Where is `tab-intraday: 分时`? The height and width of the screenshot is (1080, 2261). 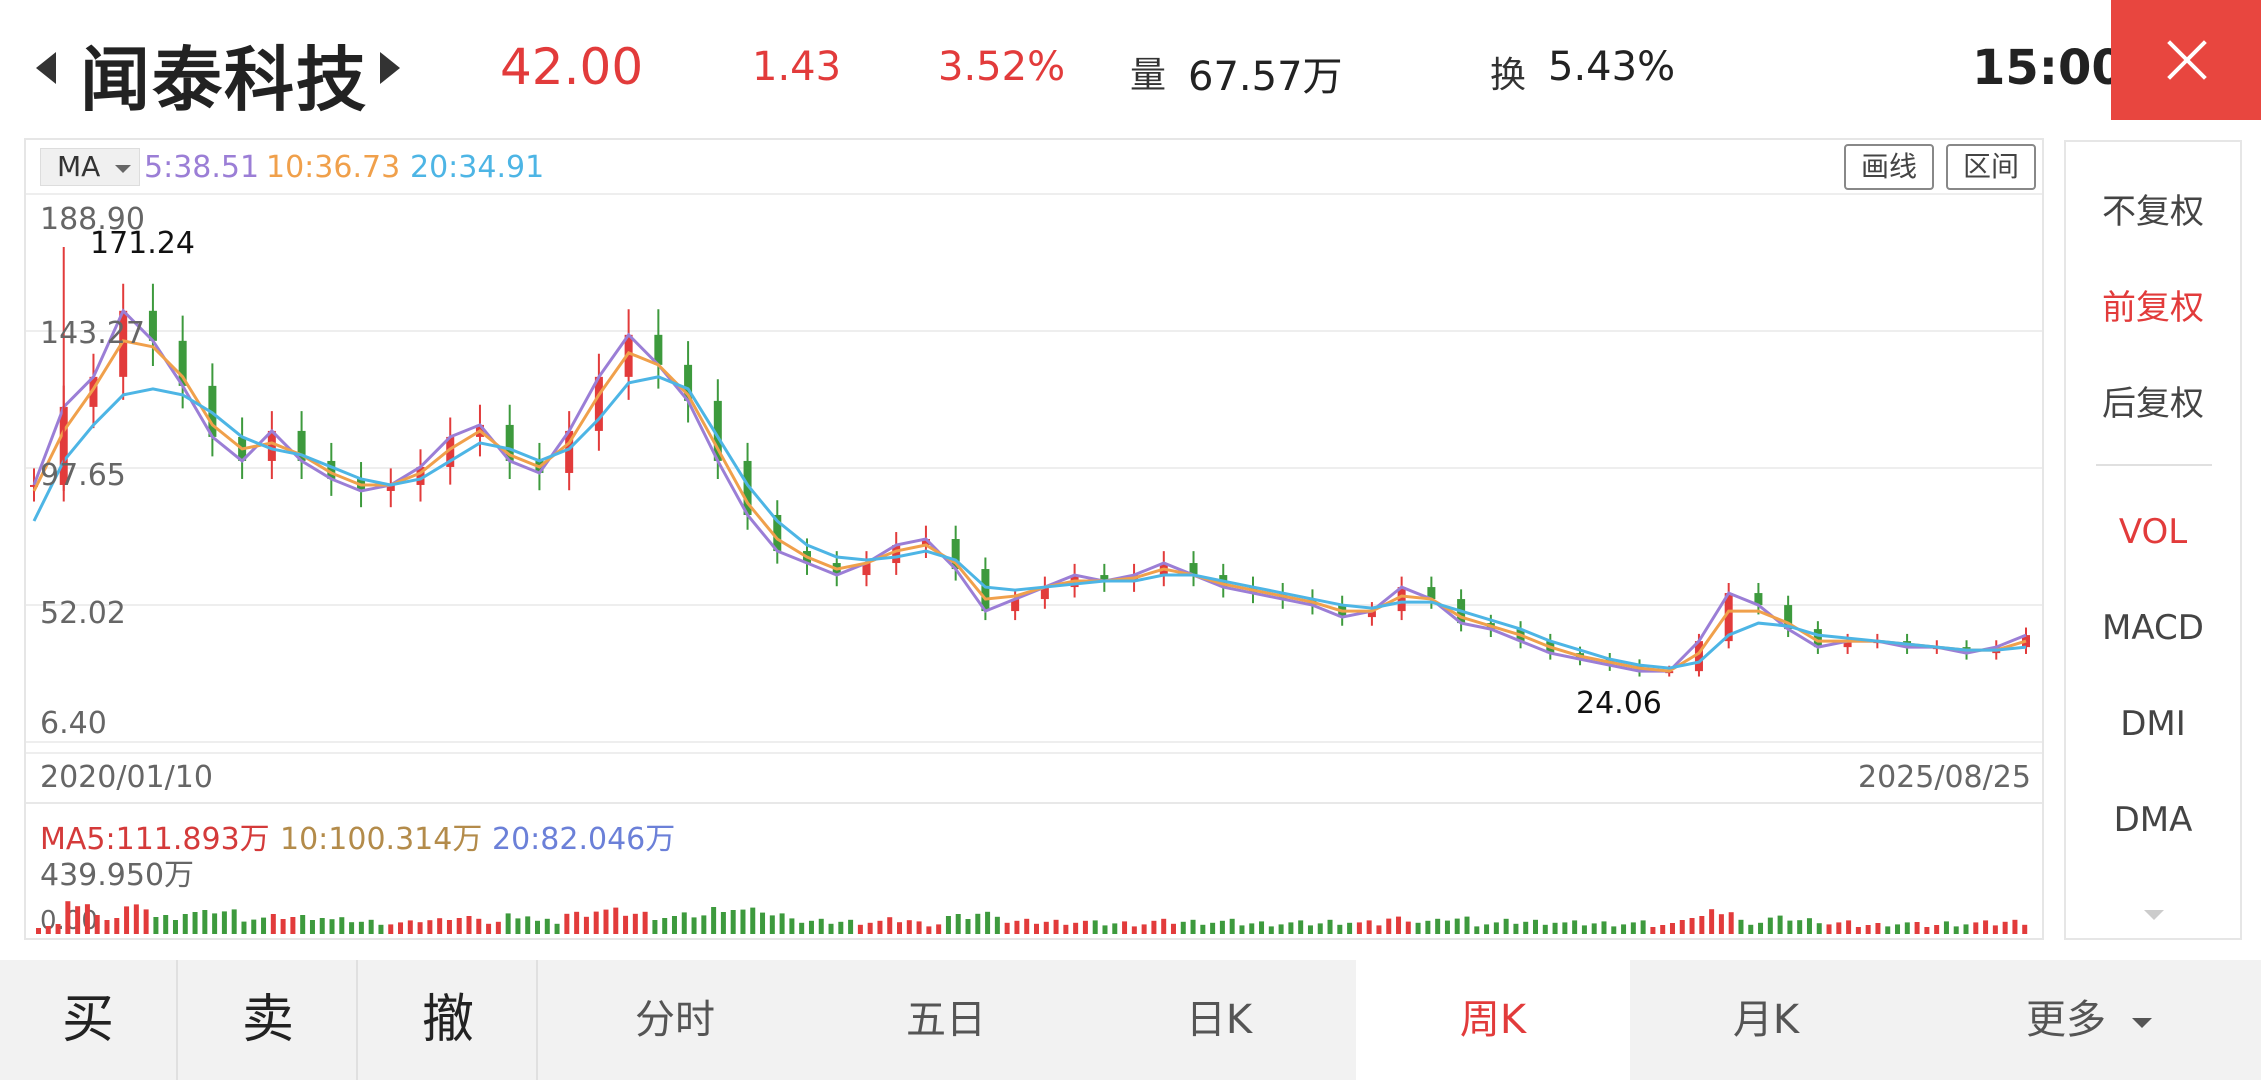
tab-intraday: 分时 is located at coordinates (675, 1020).